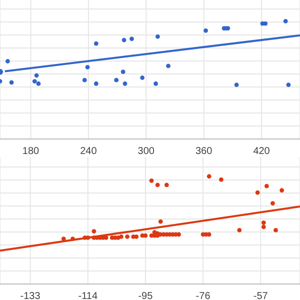  Describe the element at coordinates (203, 295) in the screenshot. I see `x-tick-label: -76` at that location.